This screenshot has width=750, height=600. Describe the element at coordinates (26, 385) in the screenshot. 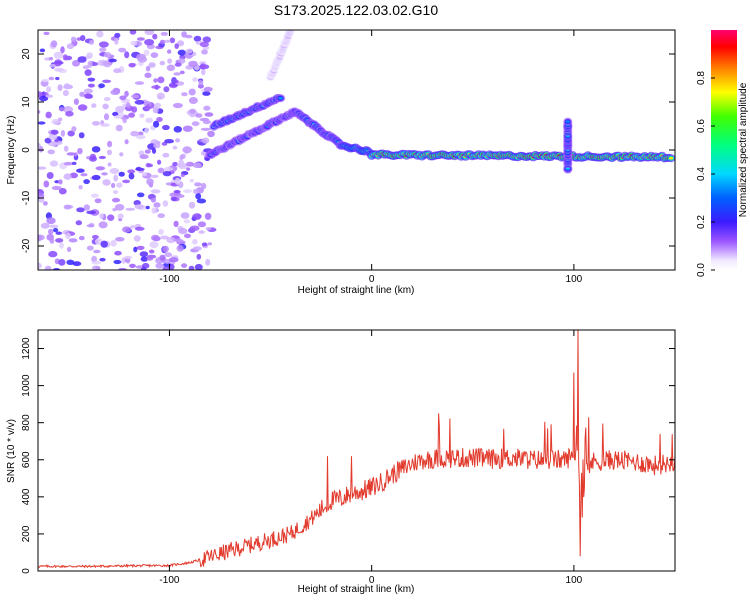

I see `y-tick-label: 1000` at that location.